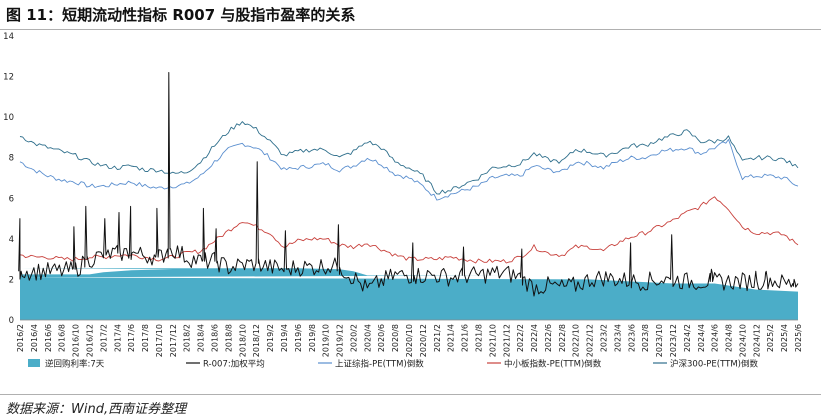  Describe the element at coordinates (367, 338) in the screenshot. I see `x-tick-label: 2020/4` at that location.